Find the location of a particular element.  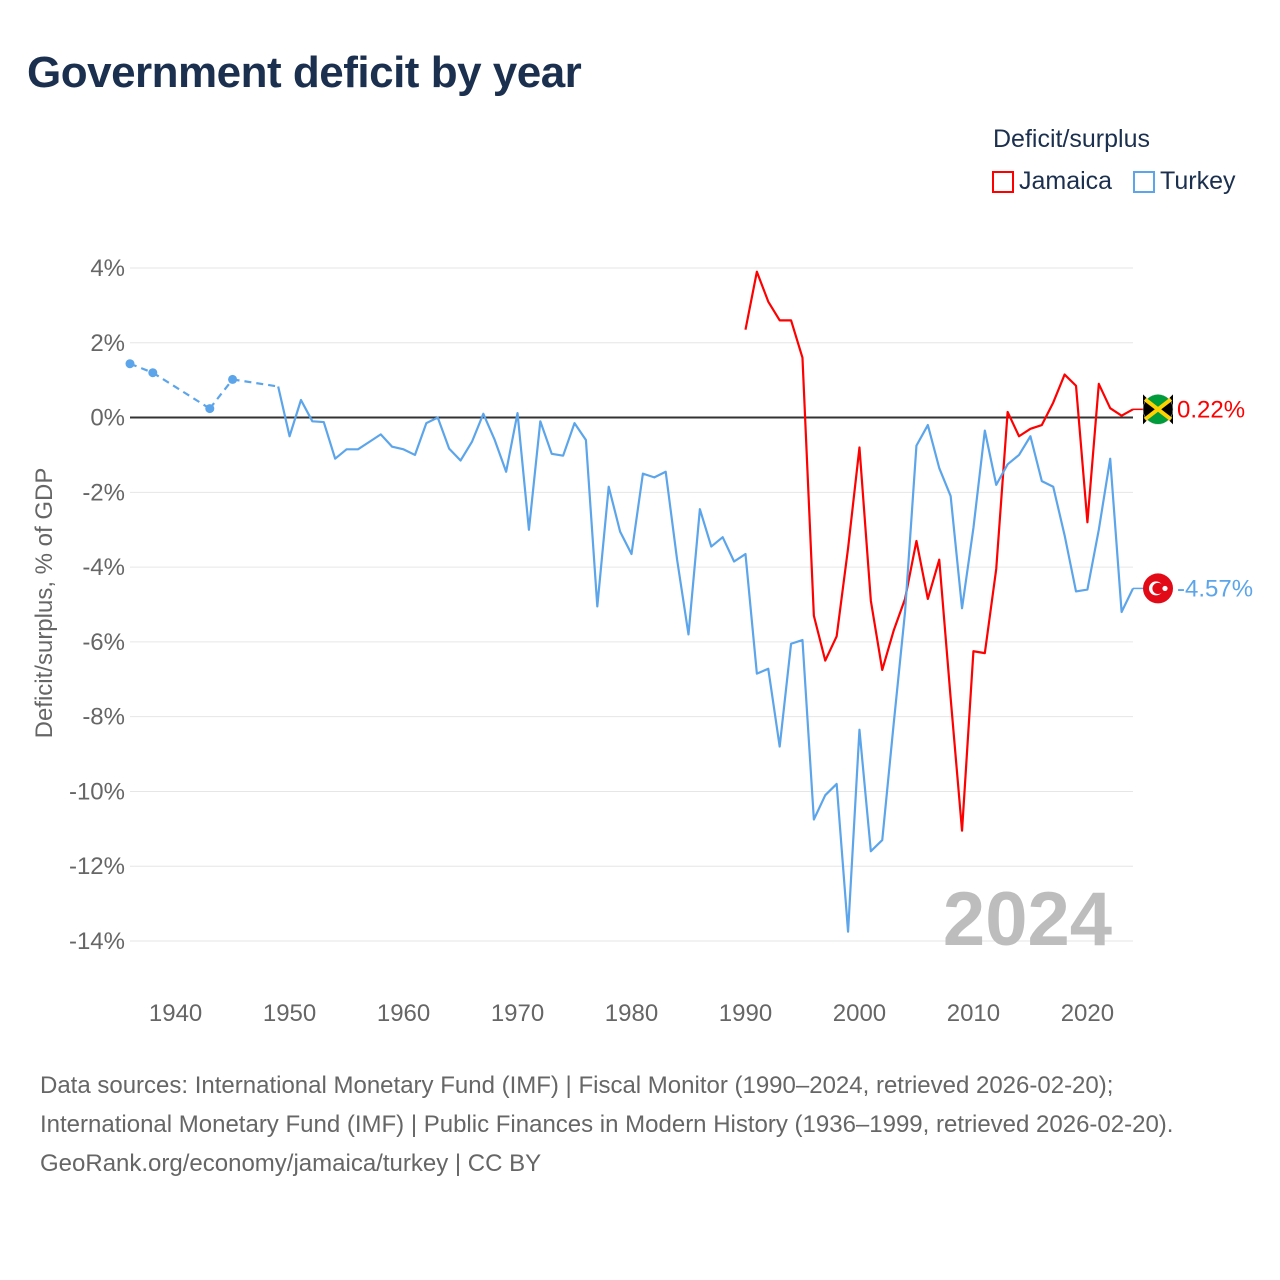

y-tick-label: 4% is located at coordinates (107, 268).